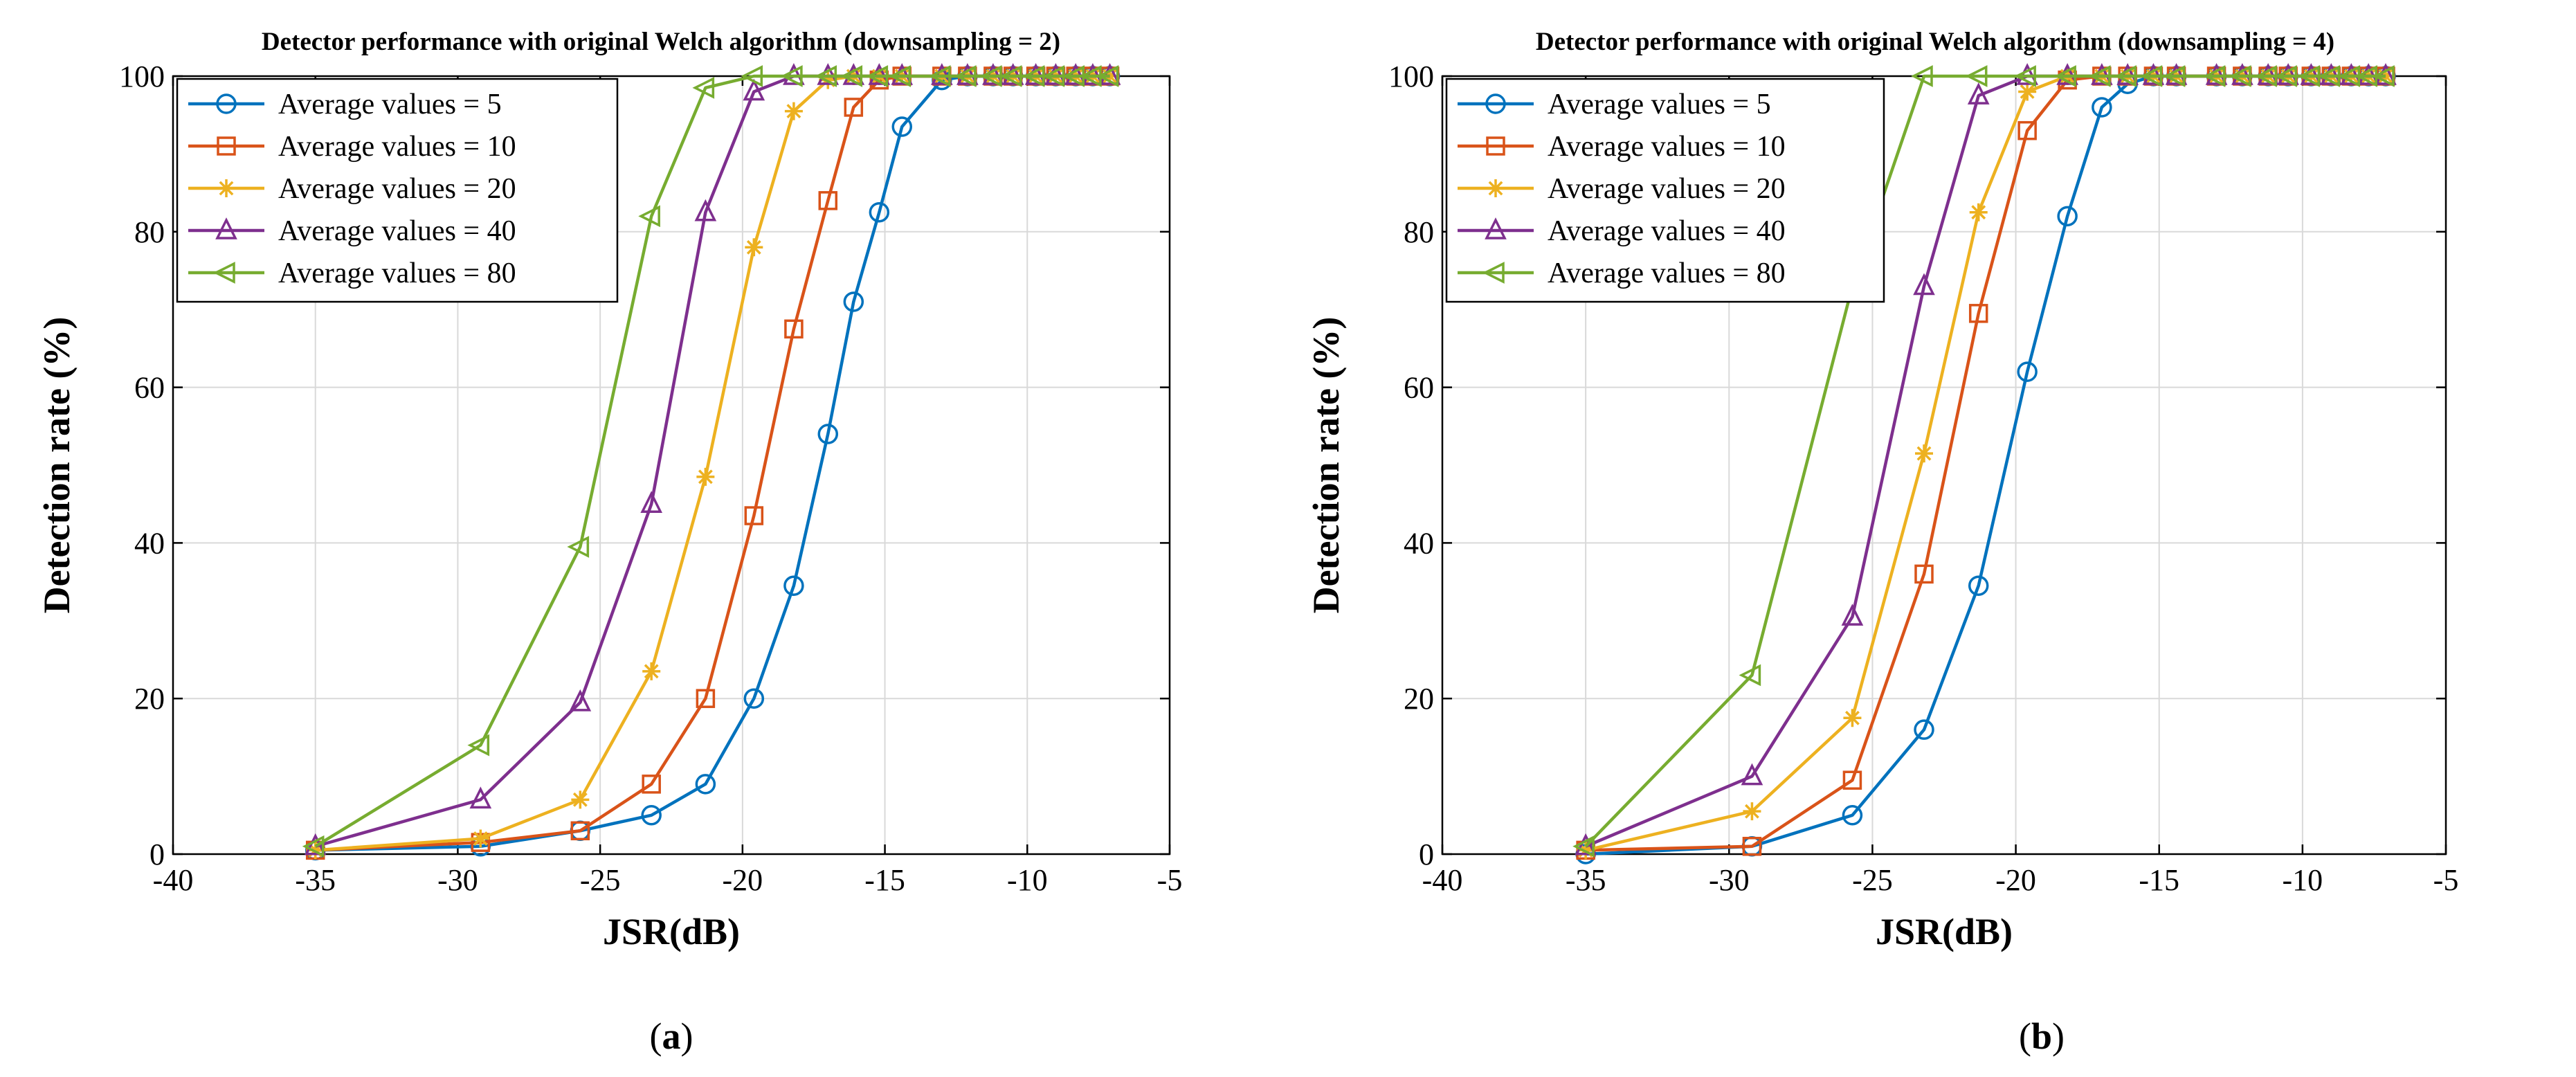  What do you see at coordinates (397, 231) in the screenshot?
I see `chart-a-legend-label-3: Average values = 40` at bounding box center [397, 231].